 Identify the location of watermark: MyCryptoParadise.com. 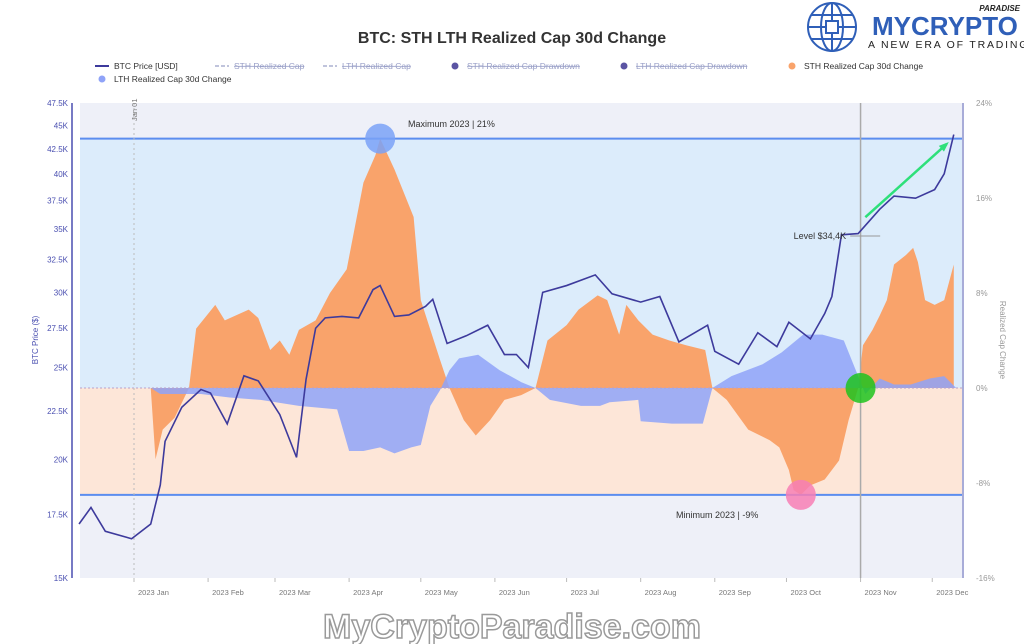
(512, 626).